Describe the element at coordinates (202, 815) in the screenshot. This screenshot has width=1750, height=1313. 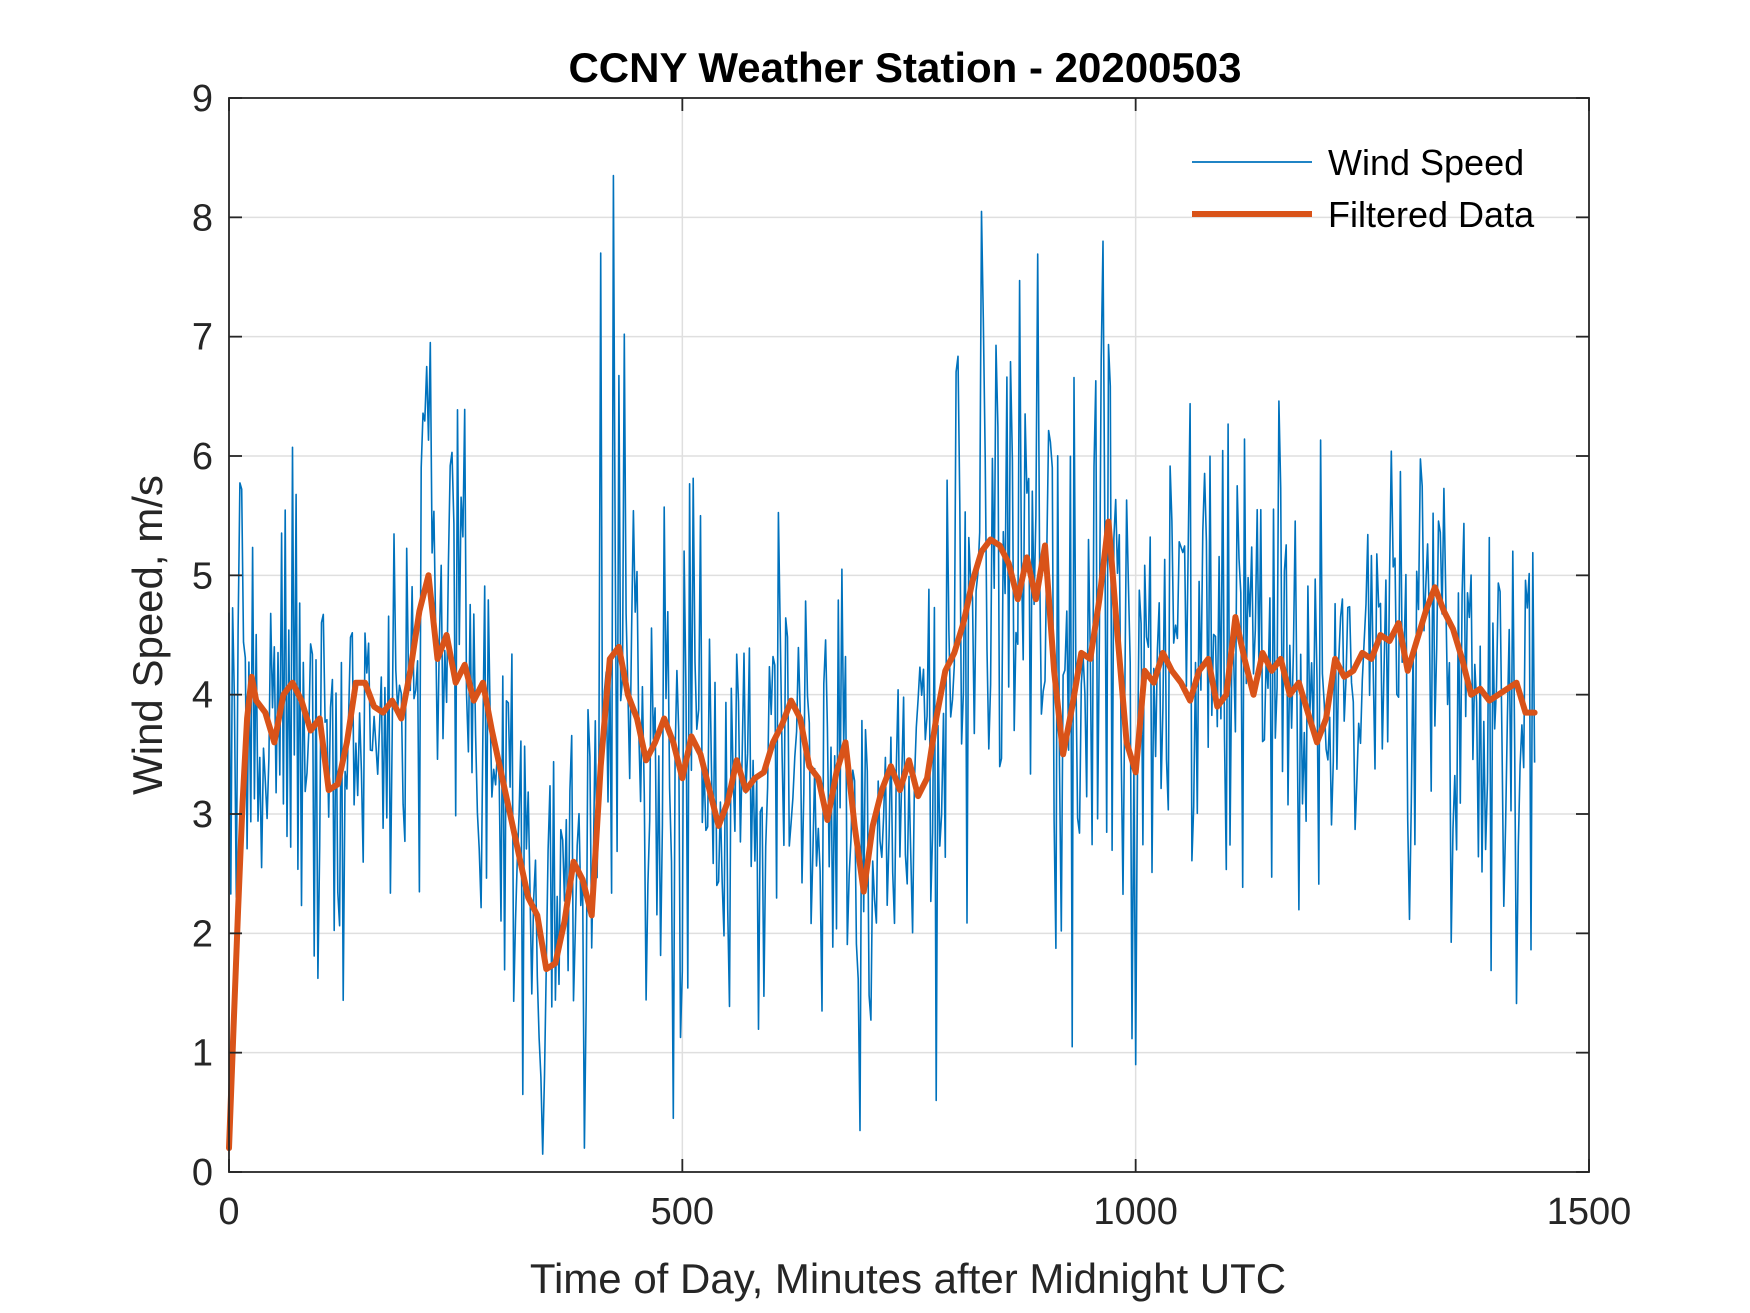
I see `y-tick-label: 3` at that location.